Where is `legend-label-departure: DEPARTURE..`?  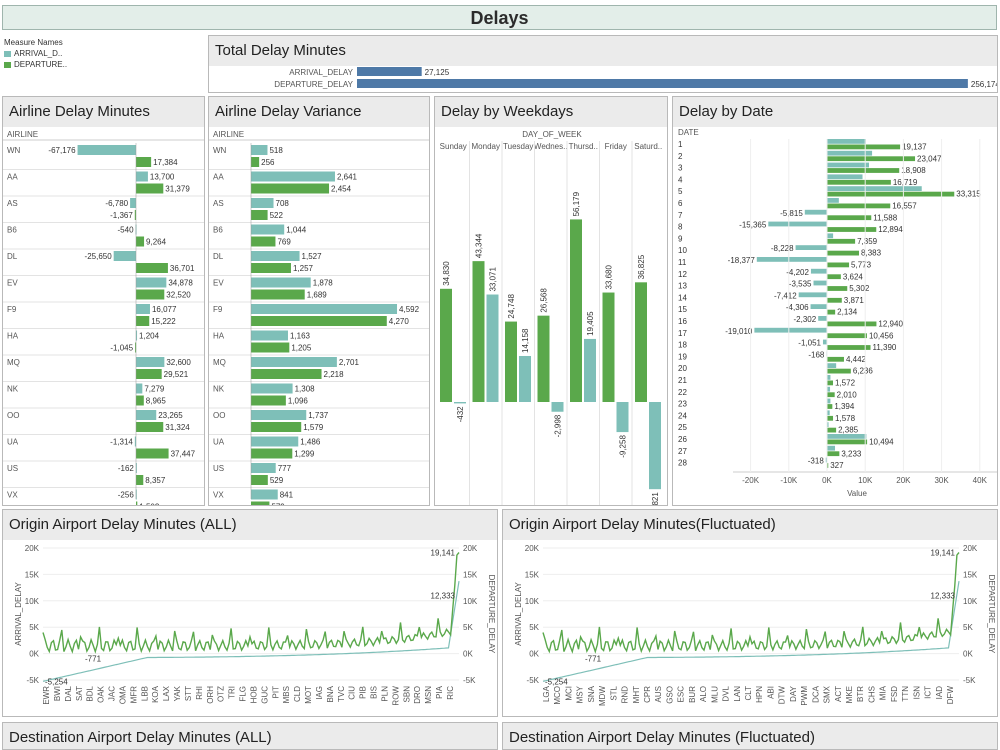
legend-label-departure: DEPARTURE.. is located at coordinates (41, 64).